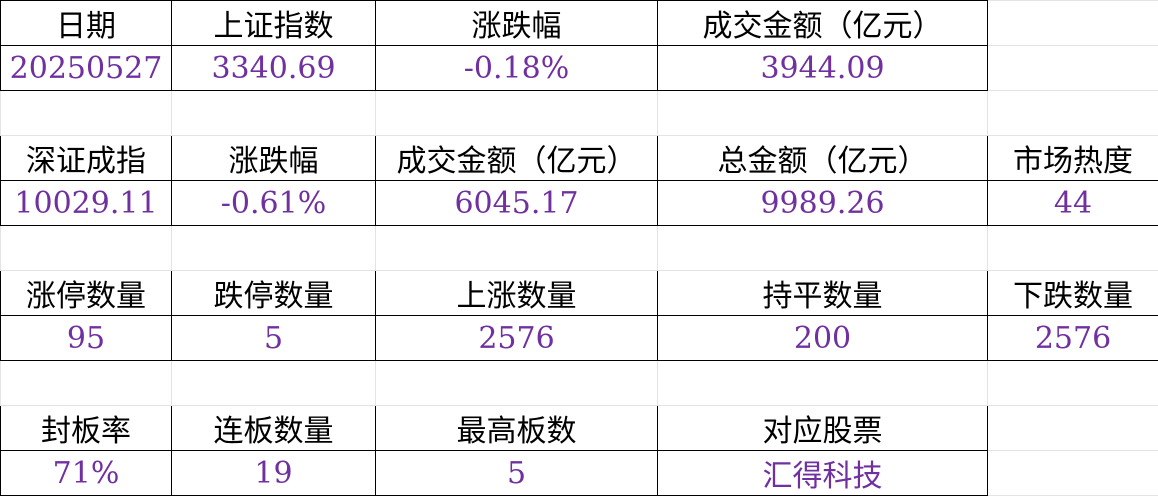 The height and width of the screenshot is (496, 1158). Describe the element at coordinates (273, 428) in the screenshot. I see `header-cell: 连板数量` at that location.